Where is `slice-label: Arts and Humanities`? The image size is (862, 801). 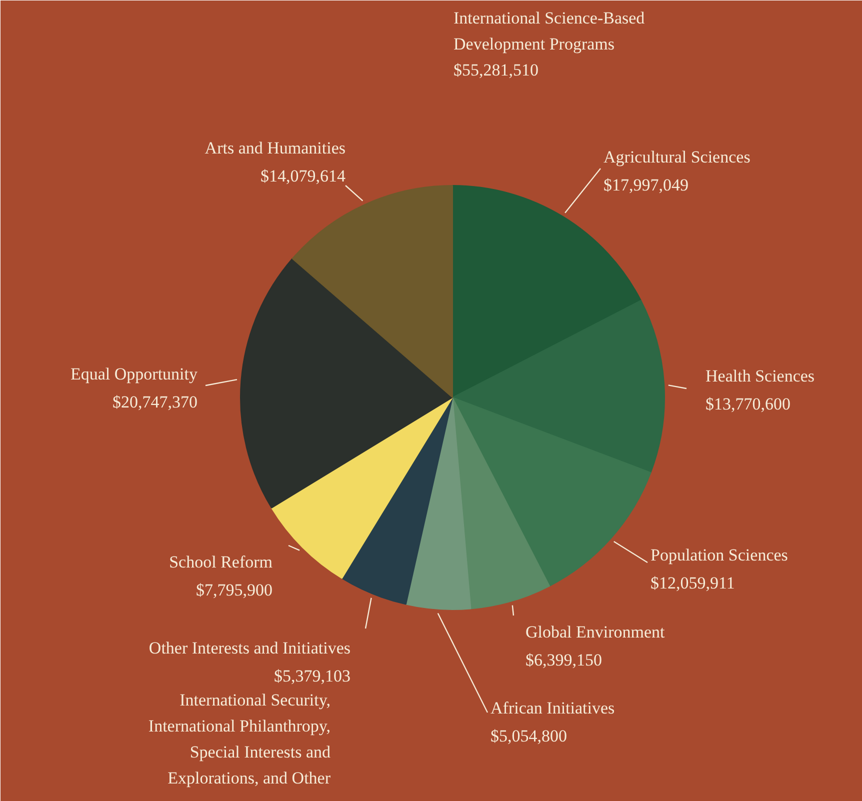
slice-label: Arts and Humanities is located at coordinates (275, 148).